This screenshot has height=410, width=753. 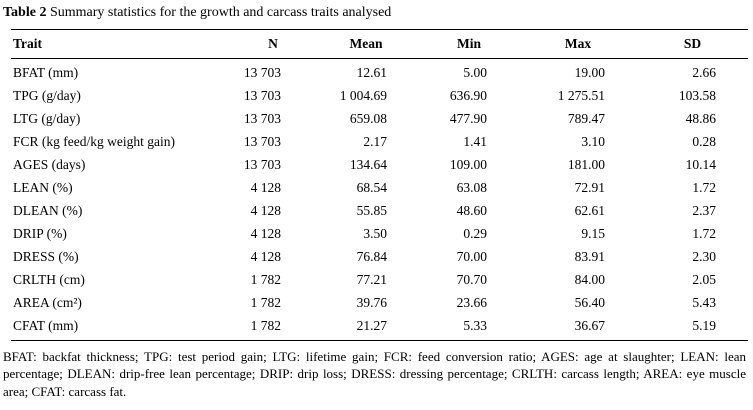 I want to click on table-row: DLEAN (%) 4 128 55.85 48.60 62.61 2.37, so click(x=379, y=211).